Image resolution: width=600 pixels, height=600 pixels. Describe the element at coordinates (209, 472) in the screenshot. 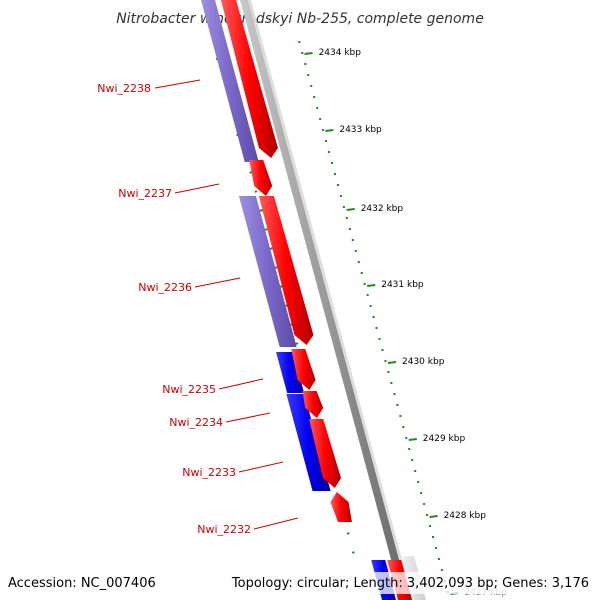

I see `gene-label-nwi-2233: Nwi_2233` at that location.